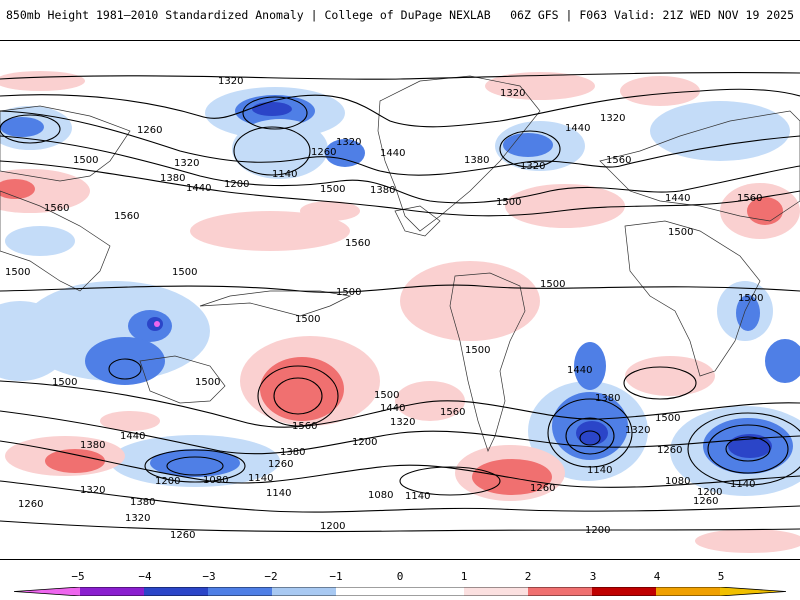 This screenshot has width=800, height=600. I want to click on colorbar-tick: 3, so click(593, 576).